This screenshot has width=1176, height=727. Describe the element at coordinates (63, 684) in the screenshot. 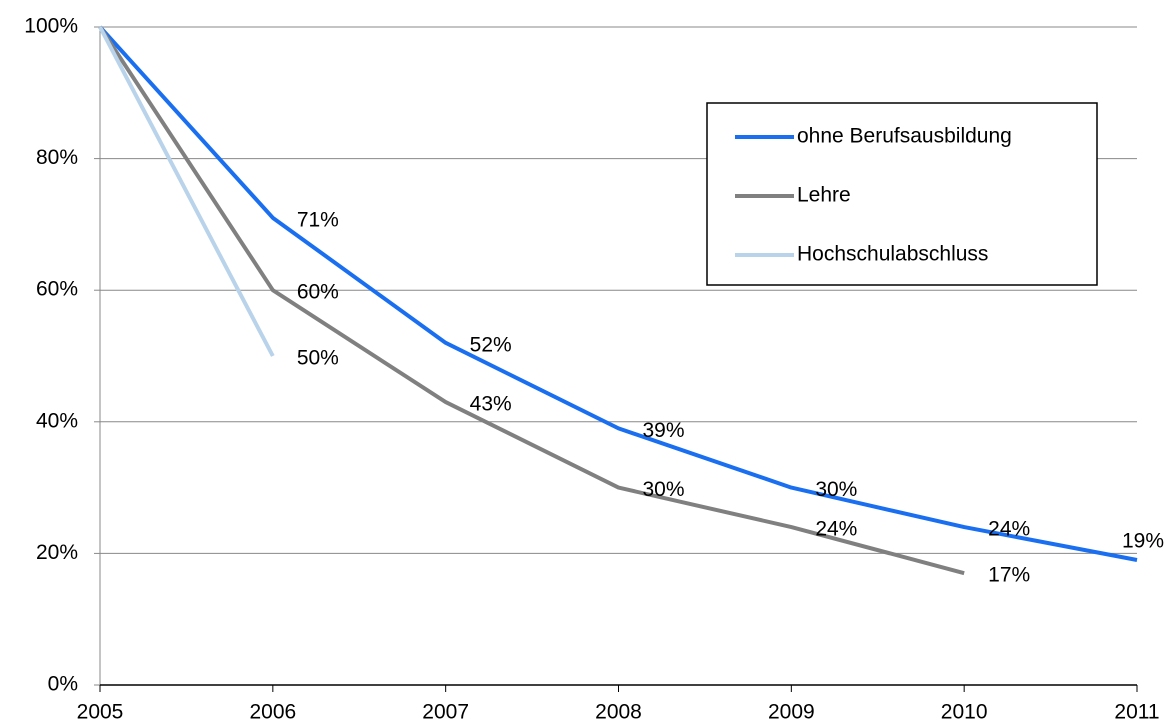

I see `y-tick-label: 0%` at that location.